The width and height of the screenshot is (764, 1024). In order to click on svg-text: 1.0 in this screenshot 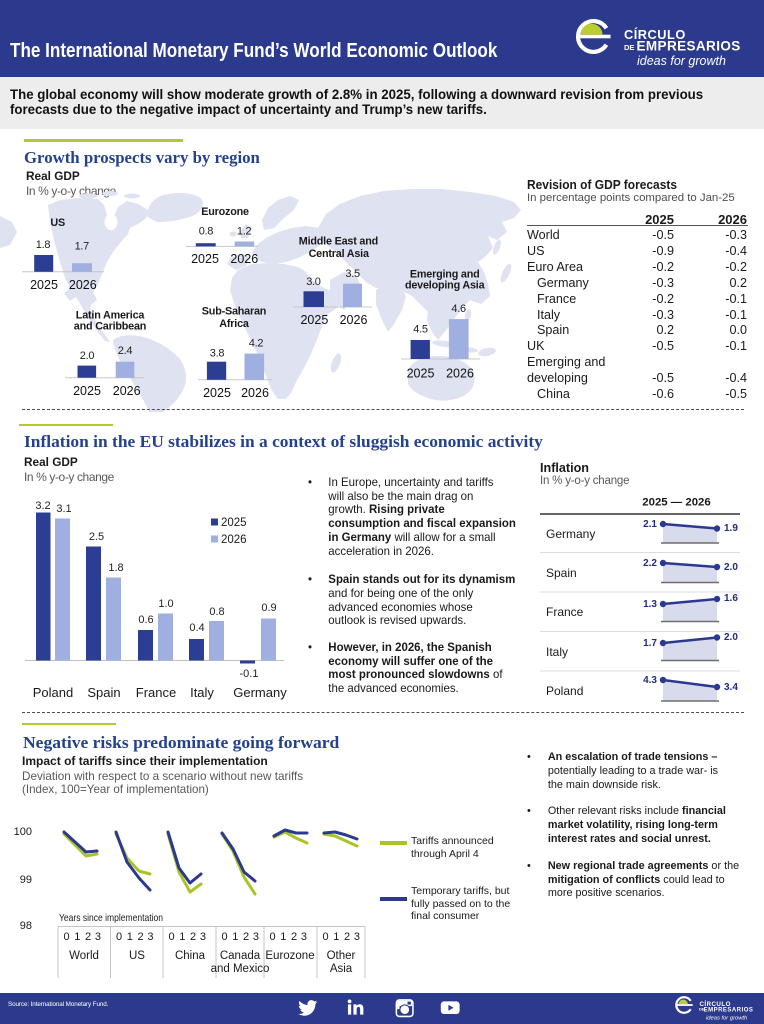, I will do `click(165, 604)`.